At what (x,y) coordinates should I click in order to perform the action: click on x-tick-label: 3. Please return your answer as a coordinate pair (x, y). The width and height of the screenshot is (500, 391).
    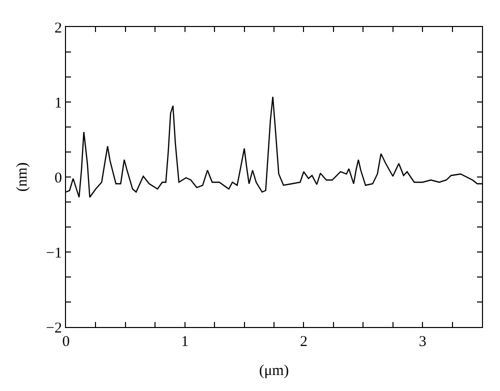
    Looking at the image, I should click on (422, 342).